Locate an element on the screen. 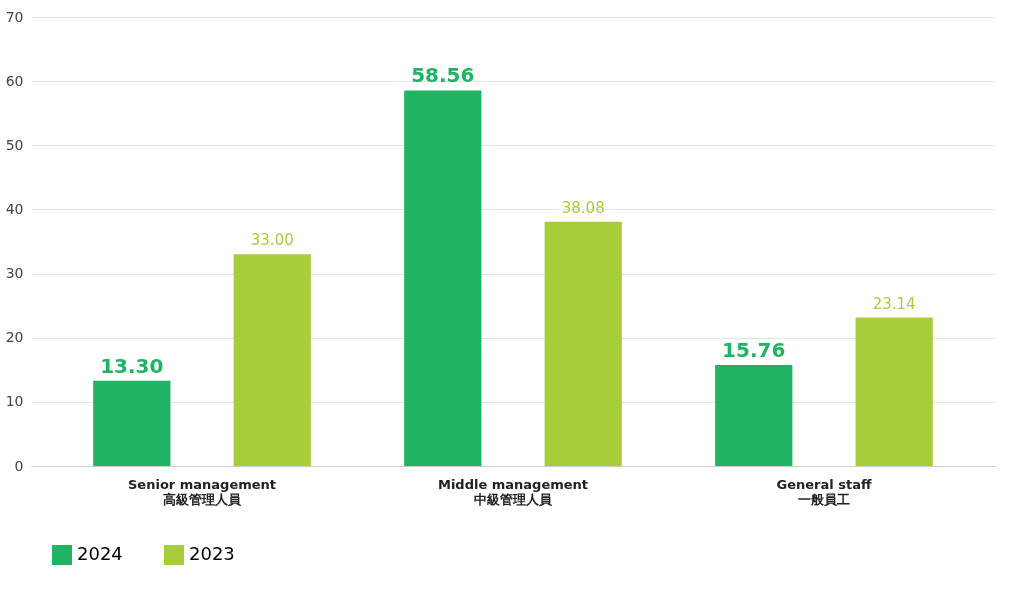 This screenshot has width=1009, height=599. y-tick-label: 70 is located at coordinates (14, 16).